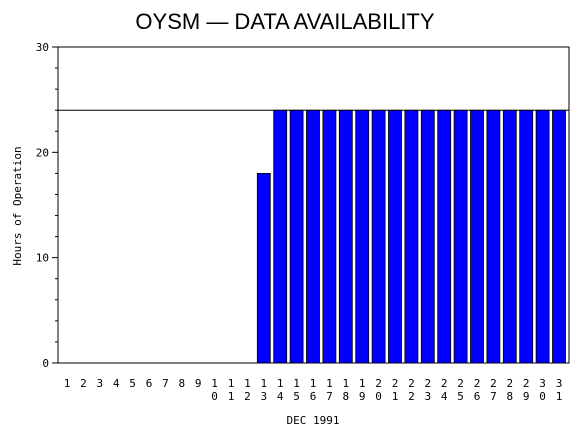  What do you see at coordinates (345, 383) in the screenshot?
I see `x-tick-label-18-digit-1: 1` at bounding box center [345, 383].